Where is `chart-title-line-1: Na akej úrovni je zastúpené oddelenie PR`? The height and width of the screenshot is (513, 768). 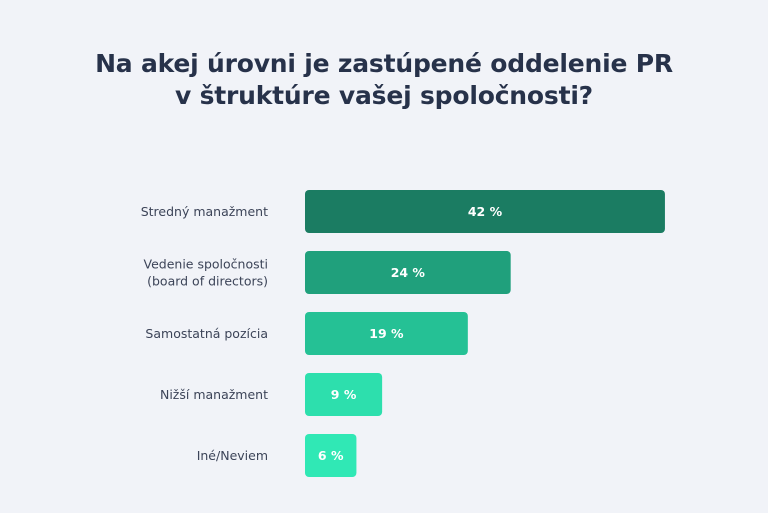 chart-title-line-1: Na akej úrovni je zastúpené oddelenie PR is located at coordinates (384, 63).